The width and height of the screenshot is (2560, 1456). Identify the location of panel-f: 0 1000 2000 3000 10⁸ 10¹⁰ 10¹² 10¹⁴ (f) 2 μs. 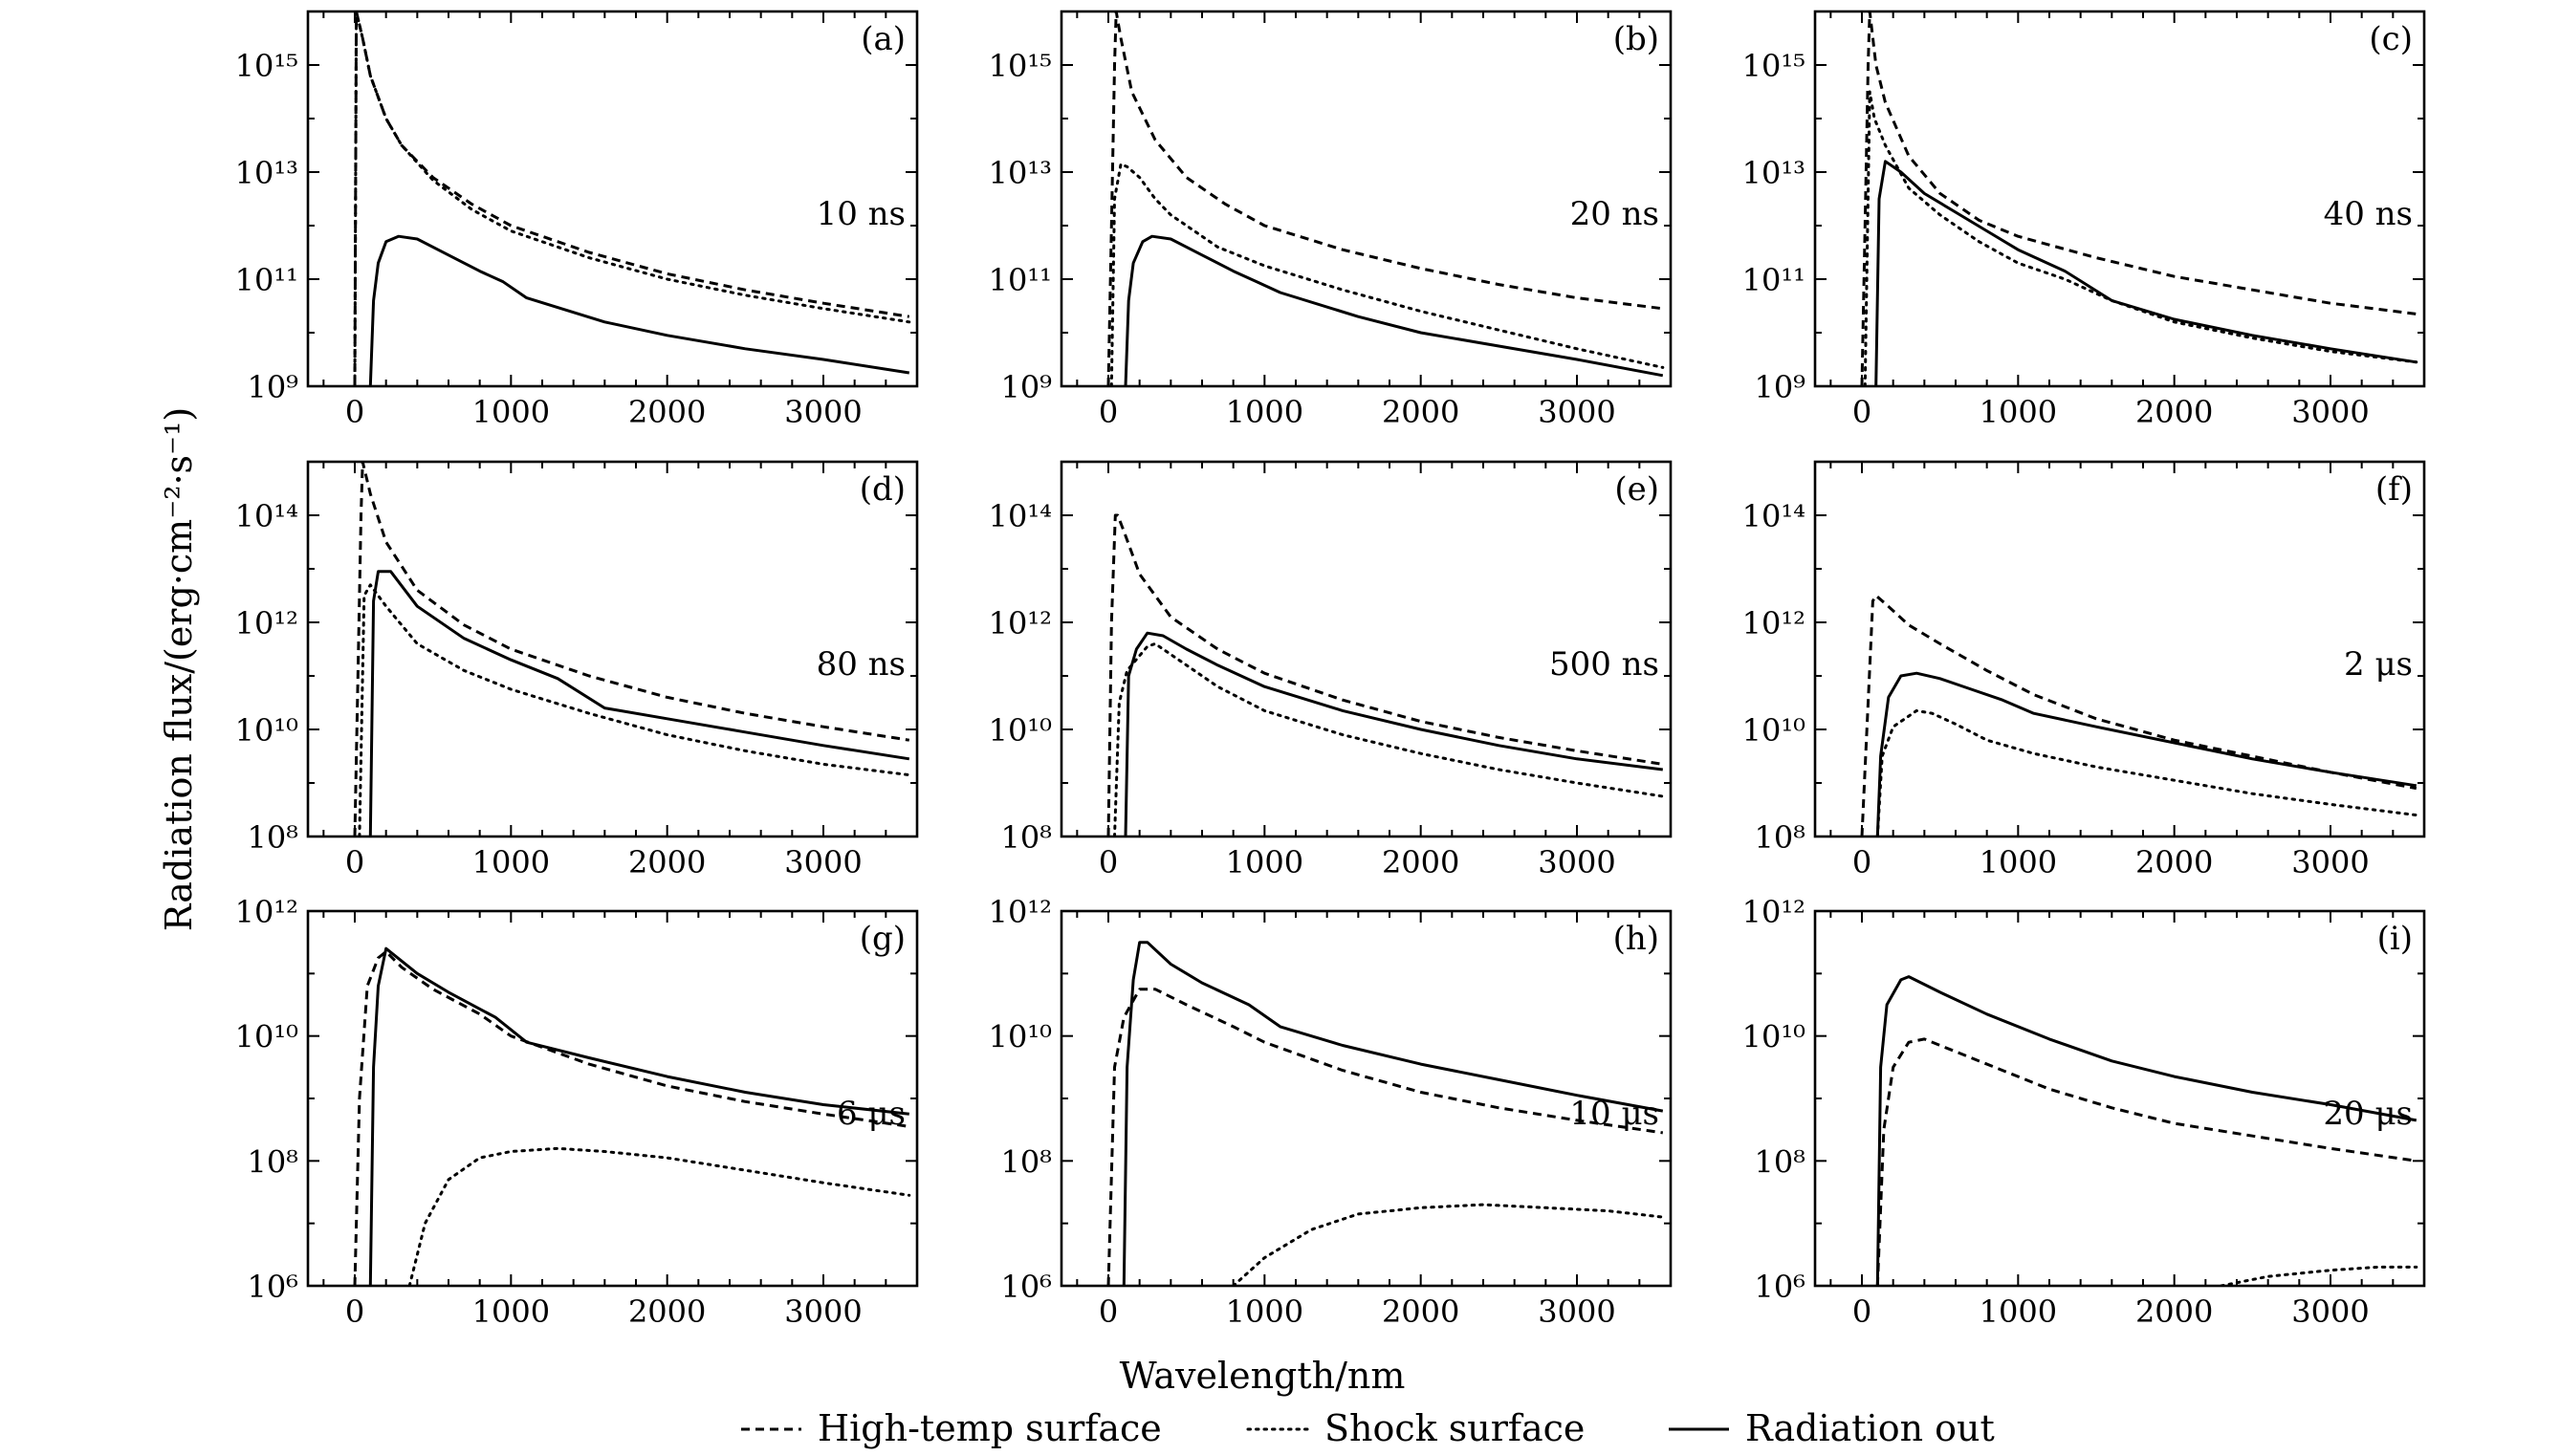
(2084, 670).